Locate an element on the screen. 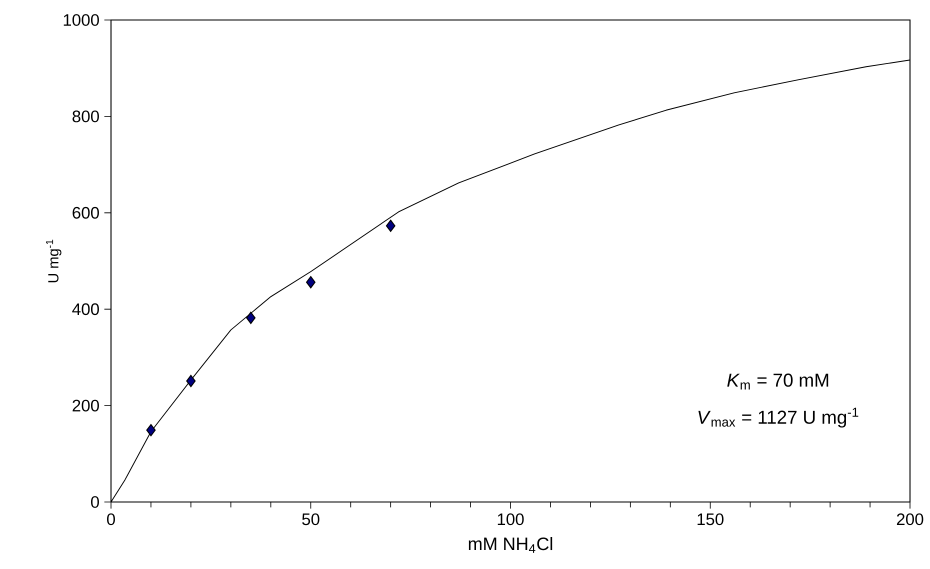 Image resolution: width=930 pixels, height=569 pixels. x-tick-label: 100 is located at coordinates (511, 519).